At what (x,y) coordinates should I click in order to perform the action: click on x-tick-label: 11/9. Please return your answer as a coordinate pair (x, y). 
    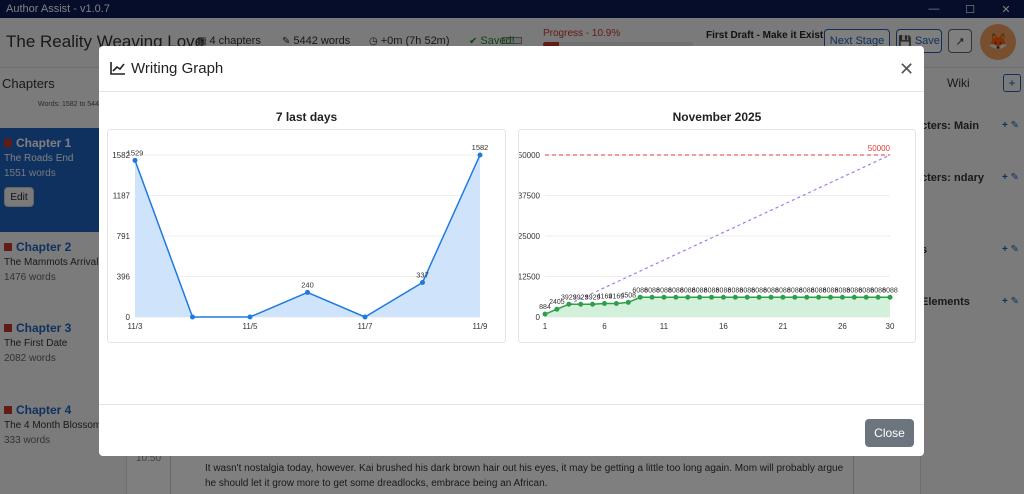
    Looking at the image, I should click on (481, 326).